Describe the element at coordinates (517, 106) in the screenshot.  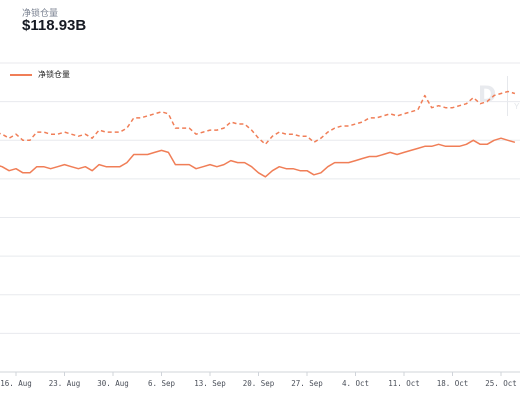
I see `watermark-sub: Y` at that location.